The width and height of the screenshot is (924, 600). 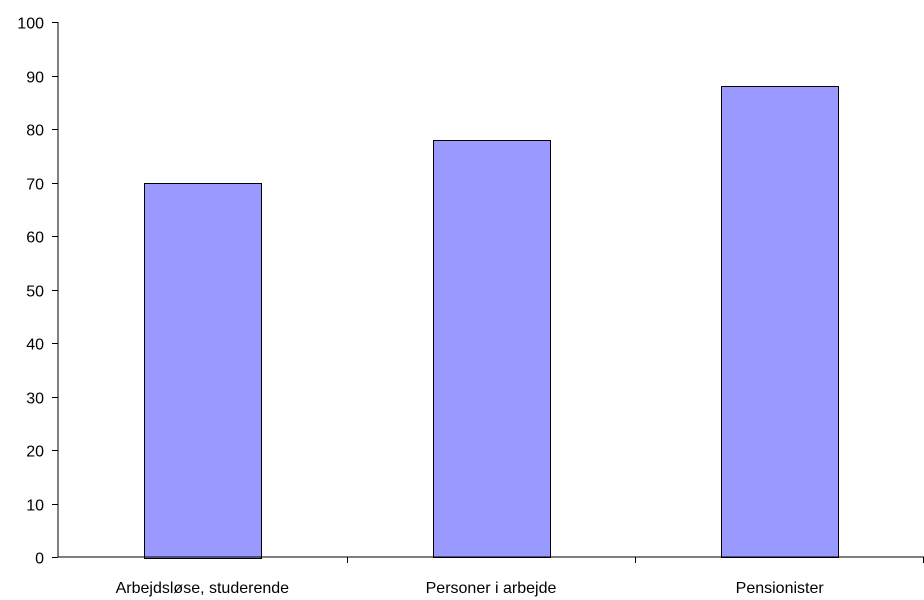 What do you see at coordinates (35, 345) in the screenshot?
I see `y-tick-label: 40` at bounding box center [35, 345].